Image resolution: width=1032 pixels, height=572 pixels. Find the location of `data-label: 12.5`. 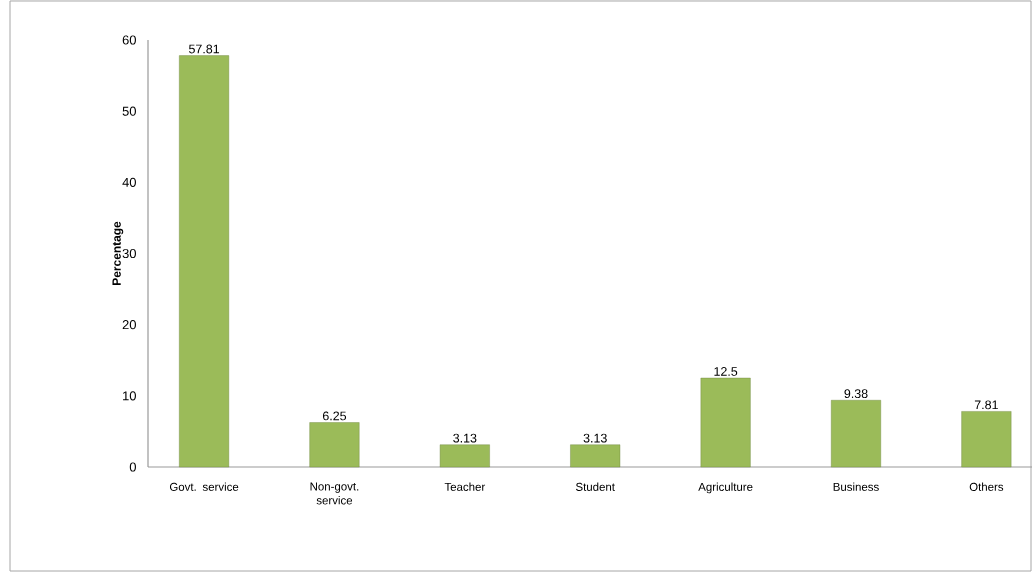

data-label: 12.5 is located at coordinates (726, 371).